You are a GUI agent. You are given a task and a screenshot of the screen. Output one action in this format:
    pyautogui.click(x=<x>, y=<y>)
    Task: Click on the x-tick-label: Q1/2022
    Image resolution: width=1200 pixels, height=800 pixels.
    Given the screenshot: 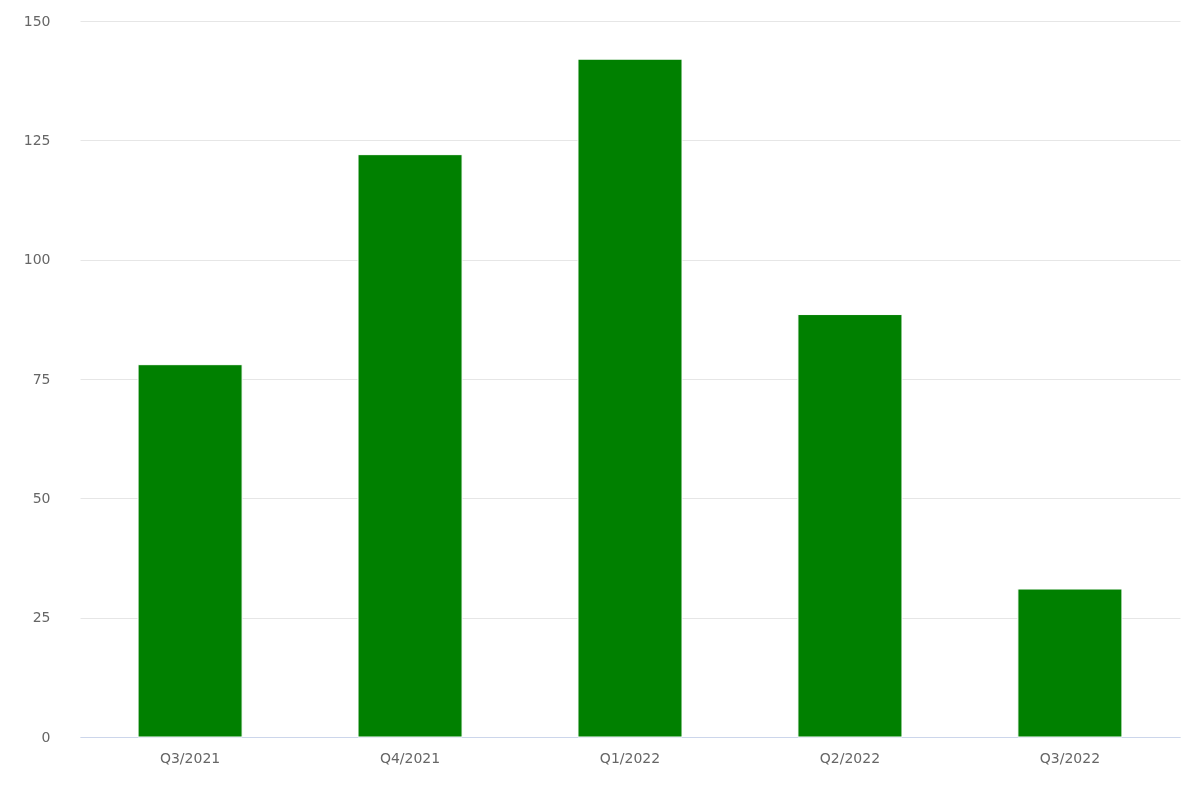 What is the action you would take?
    pyautogui.click(x=630, y=757)
    